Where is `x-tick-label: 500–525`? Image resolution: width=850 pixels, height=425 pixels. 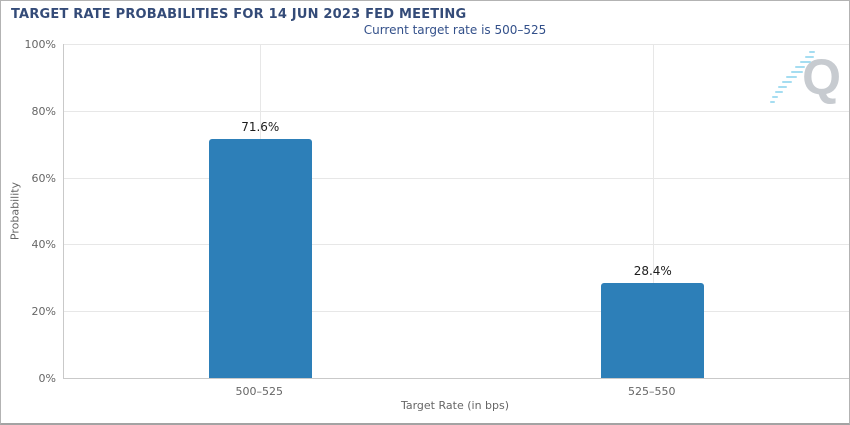 x-tick-label: 500–525 is located at coordinates (259, 391).